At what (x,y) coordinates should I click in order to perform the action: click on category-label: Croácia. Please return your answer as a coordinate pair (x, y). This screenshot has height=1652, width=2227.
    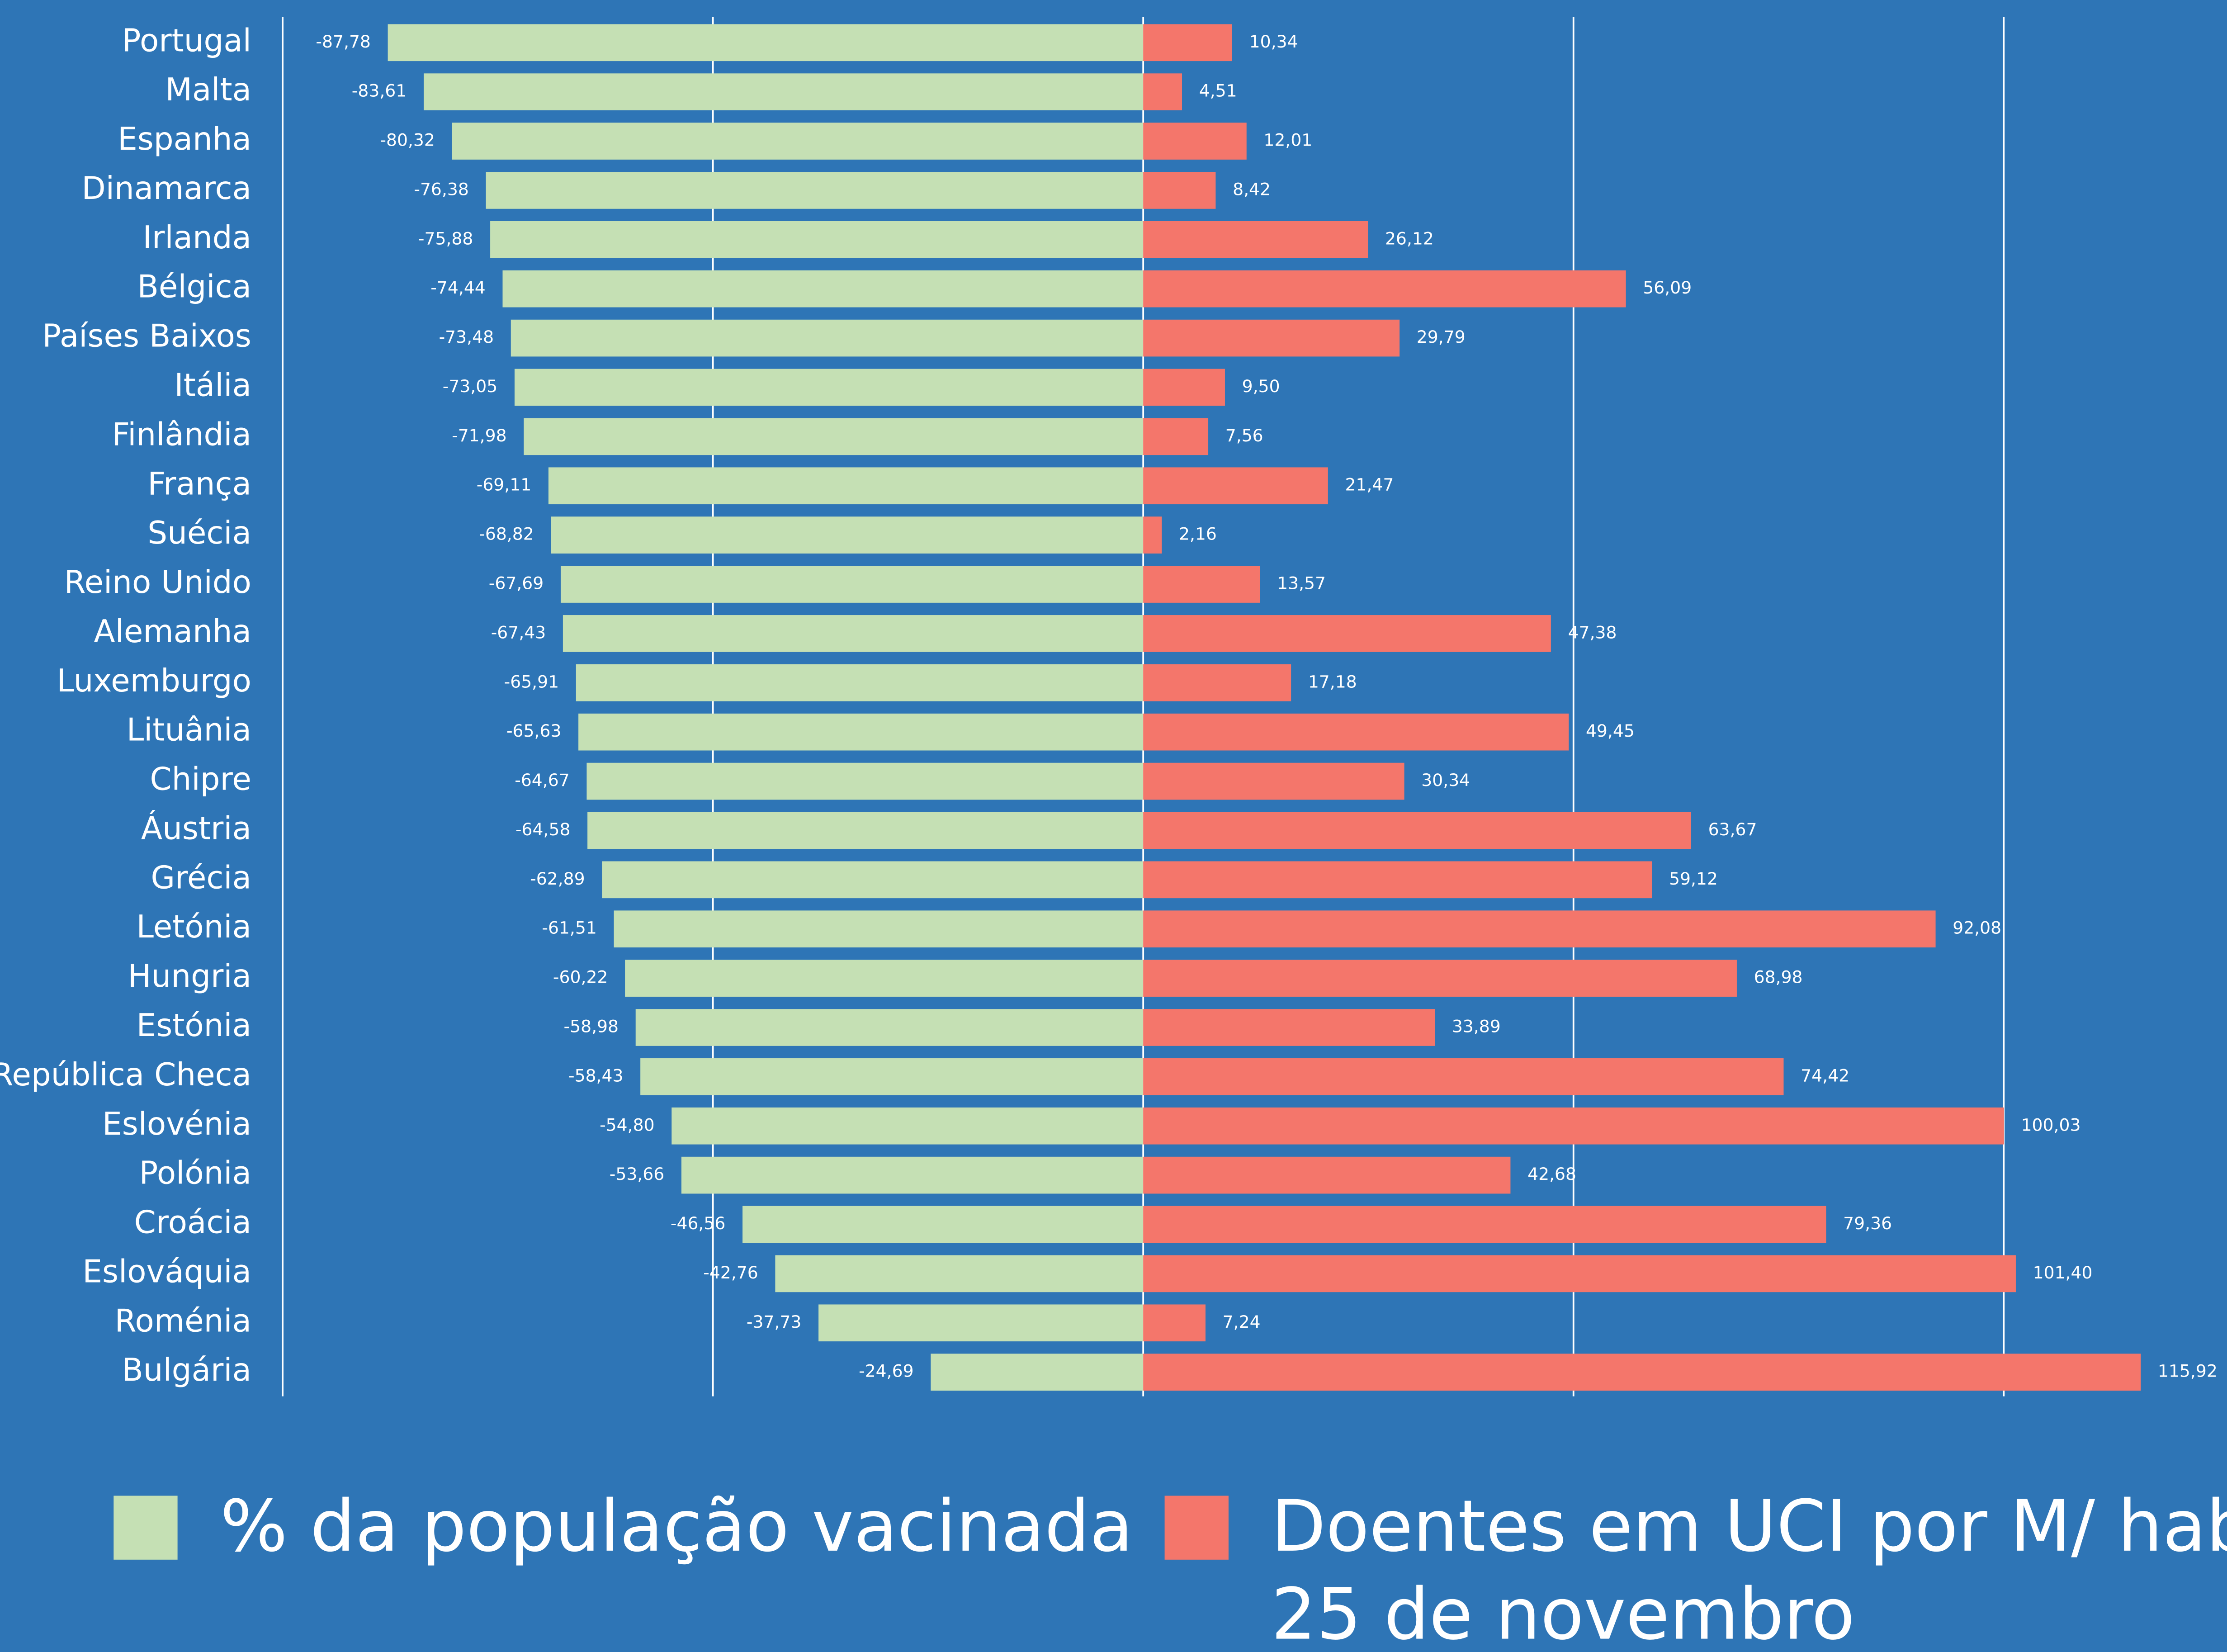
    Looking at the image, I should click on (193, 1223).